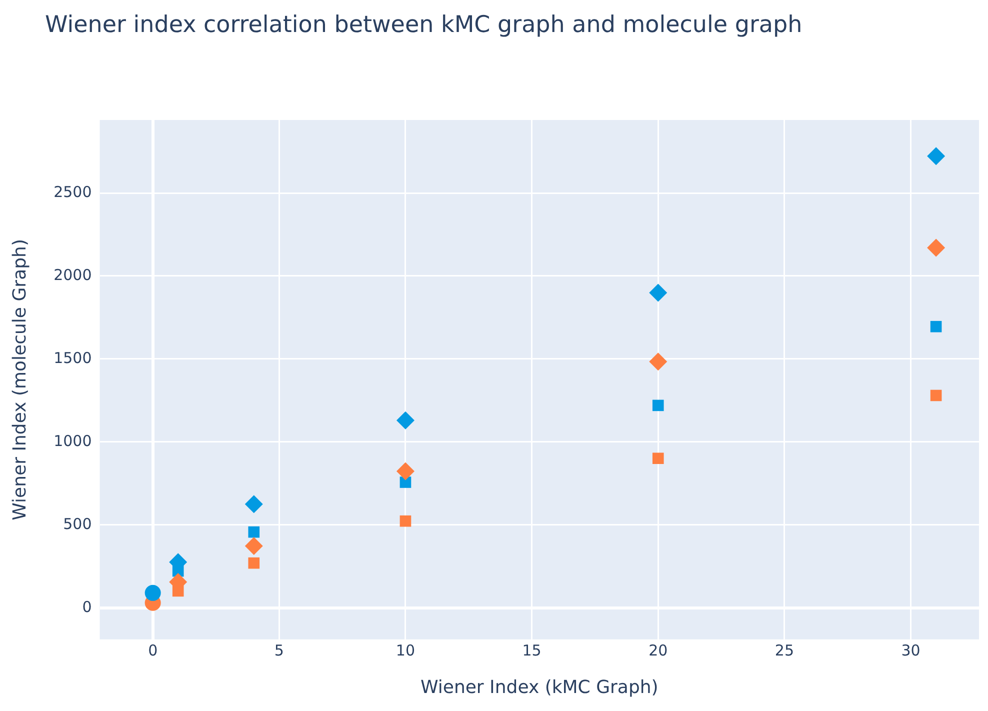 Image resolution: width=988 pixels, height=711 pixels. I want to click on y-tick-label: 1500, so click(73, 357).